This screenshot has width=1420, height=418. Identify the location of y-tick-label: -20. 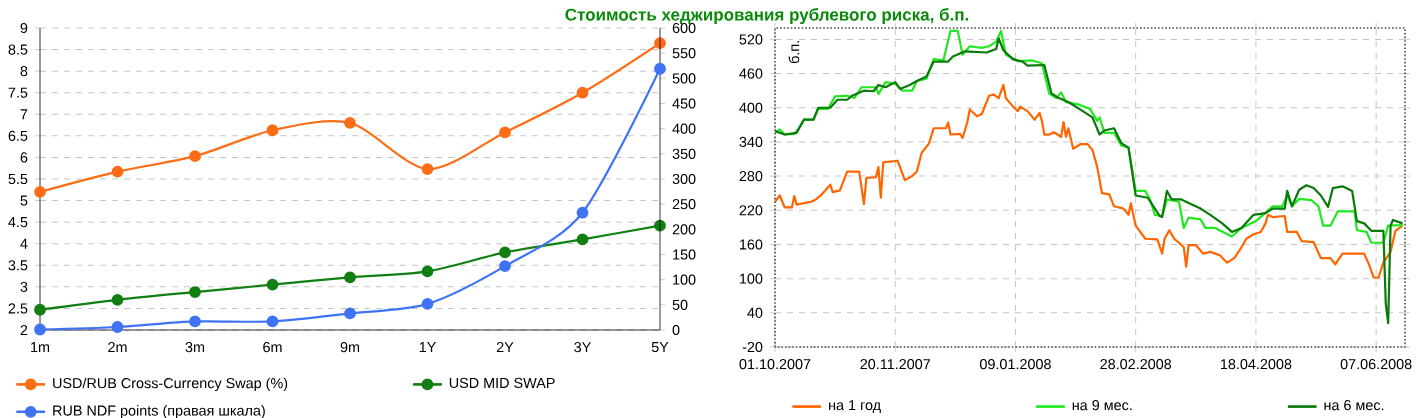
(752, 347).